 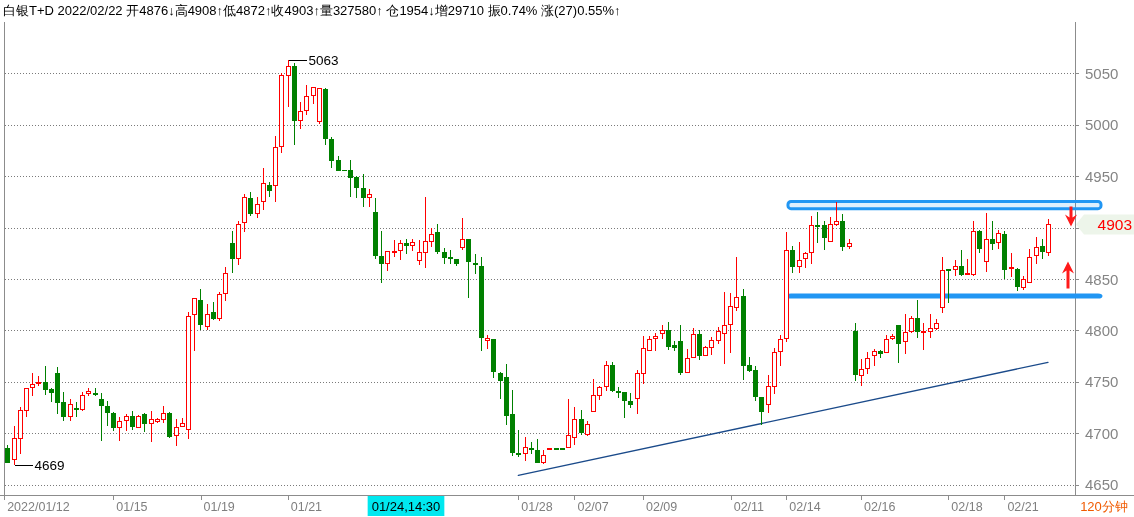 What do you see at coordinates (1102, 125) in the screenshot?
I see `y-tick-label: 5000` at bounding box center [1102, 125].